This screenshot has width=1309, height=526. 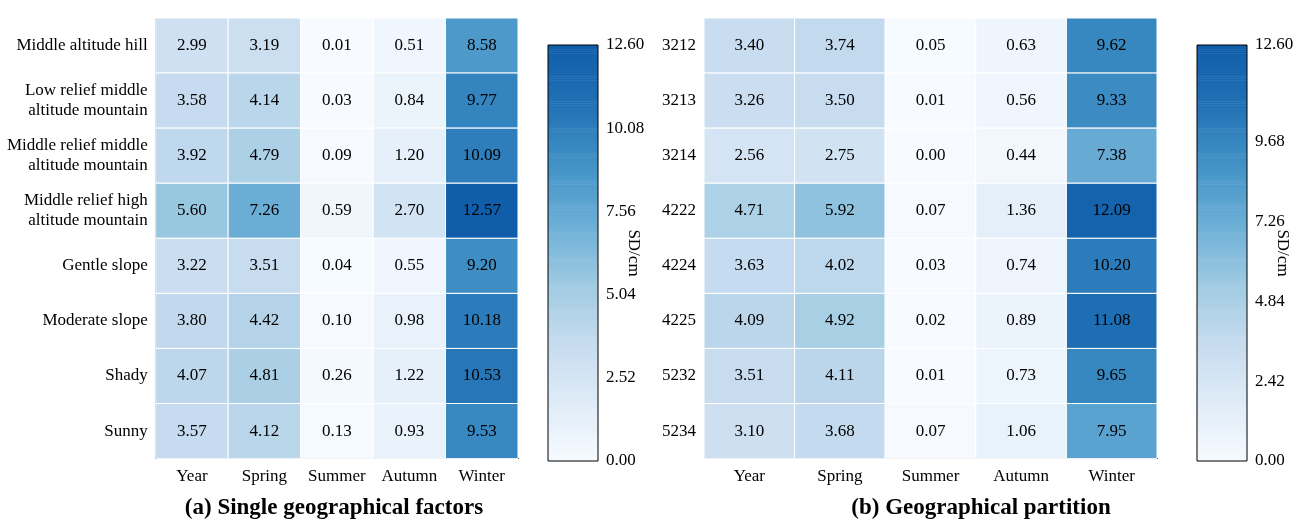 What do you see at coordinates (192, 320) in the screenshot?
I see `data-label: 3.80` at bounding box center [192, 320].